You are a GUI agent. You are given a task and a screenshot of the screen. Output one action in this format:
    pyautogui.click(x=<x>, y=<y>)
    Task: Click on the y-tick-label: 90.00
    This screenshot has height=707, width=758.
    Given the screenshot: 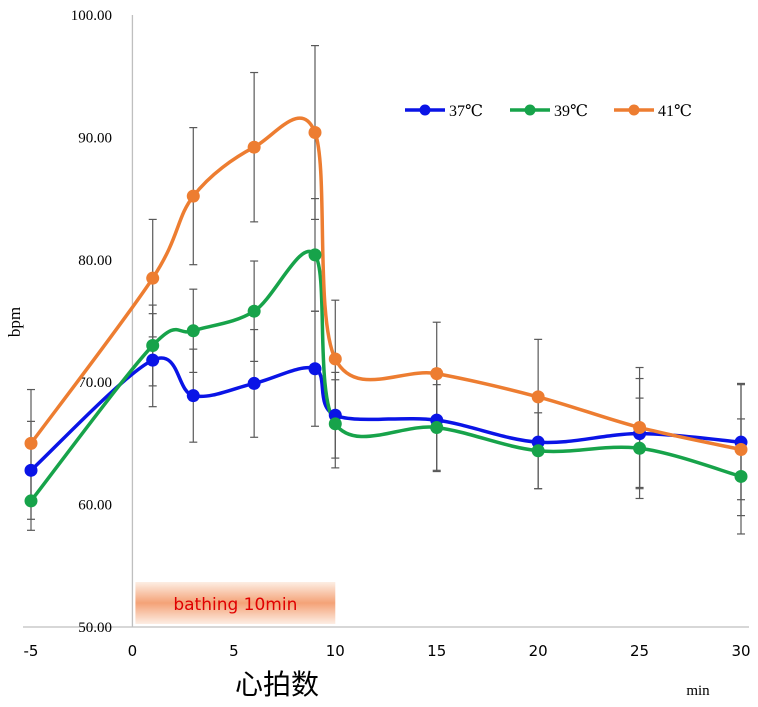 What is the action you would take?
    pyautogui.click(x=95, y=138)
    